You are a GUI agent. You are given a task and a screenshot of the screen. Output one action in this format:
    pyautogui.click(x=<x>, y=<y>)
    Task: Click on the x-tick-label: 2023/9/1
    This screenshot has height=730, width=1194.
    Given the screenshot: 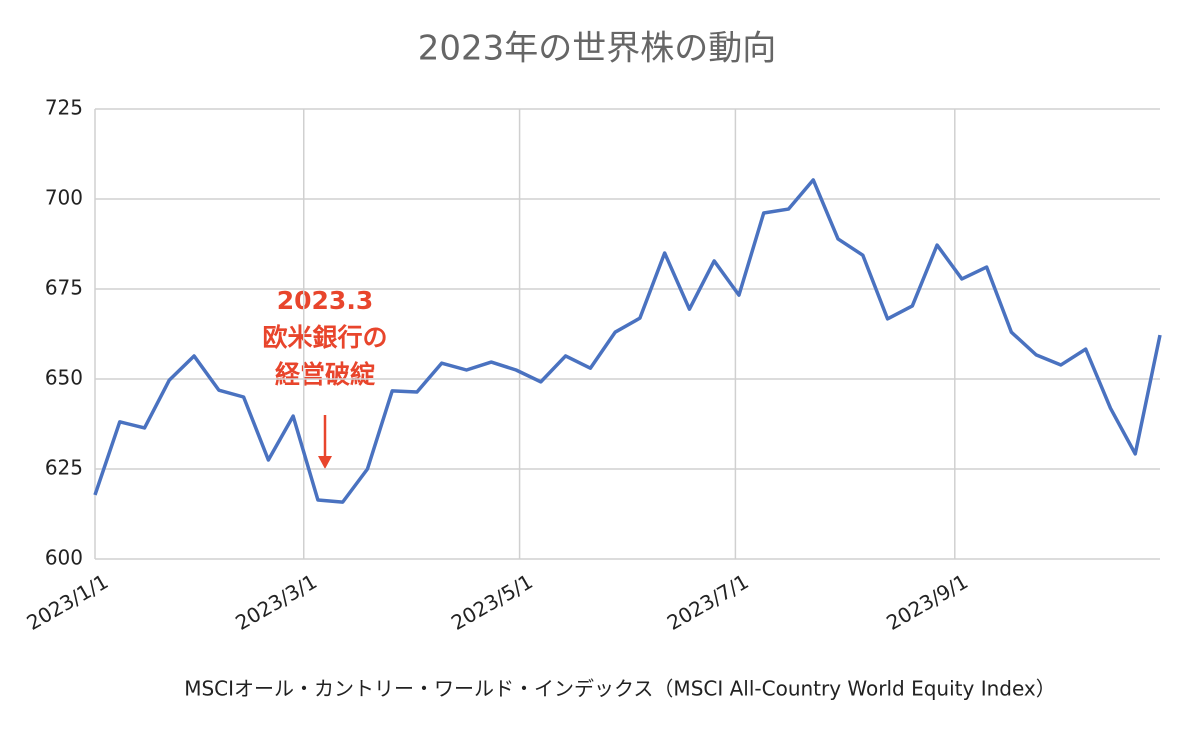 What is the action you would take?
    pyautogui.click(x=927, y=602)
    